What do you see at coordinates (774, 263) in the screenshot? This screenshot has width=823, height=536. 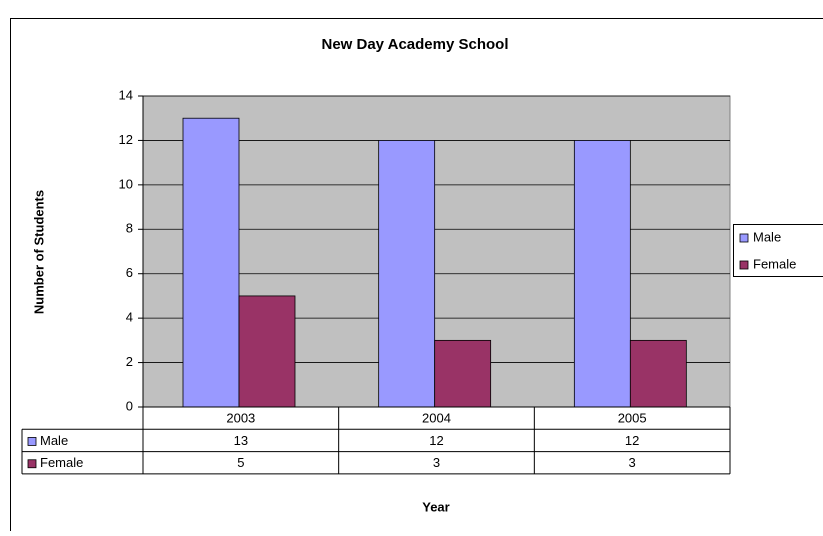 I see `legend-label: Female` at bounding box center [774, 263].